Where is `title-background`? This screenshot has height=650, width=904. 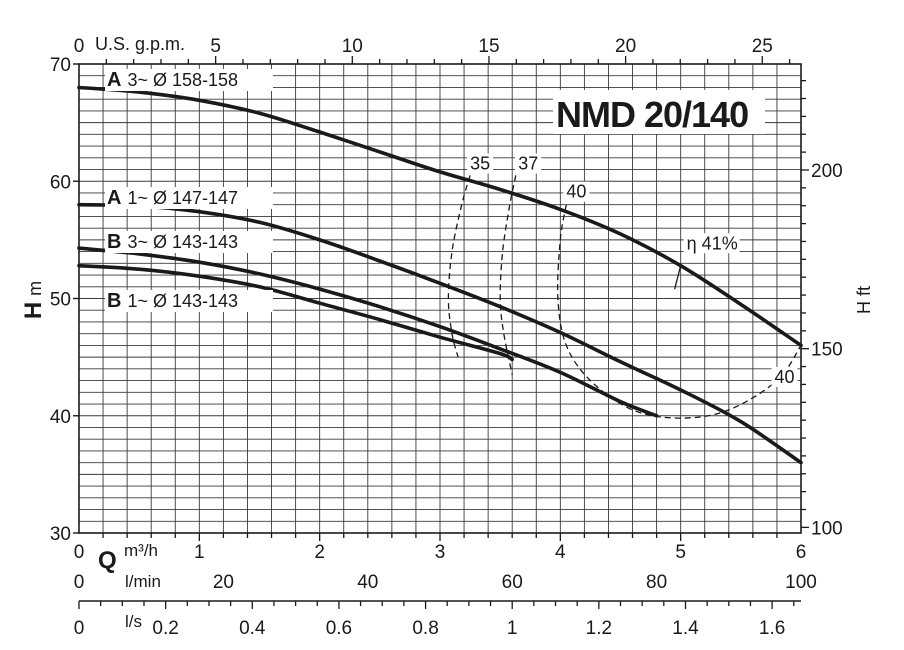 title-background is located at coordinates (659, 112).